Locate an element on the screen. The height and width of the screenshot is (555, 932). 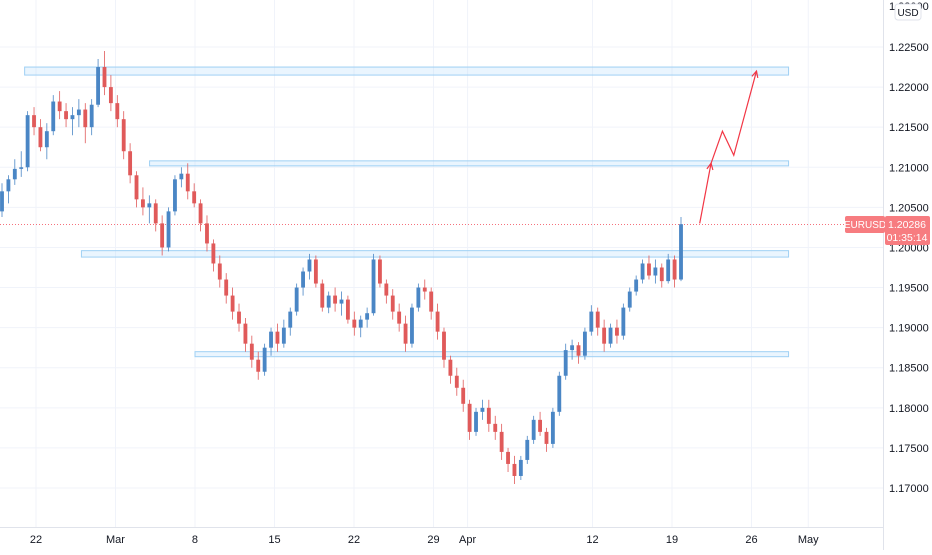
time-tick-label: 15 is located at coordinates (274, 540).